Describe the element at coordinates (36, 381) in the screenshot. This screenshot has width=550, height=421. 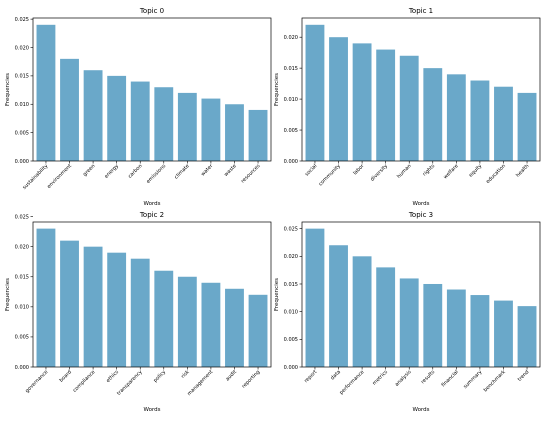
I see `x-tick-label: governance` at that location.